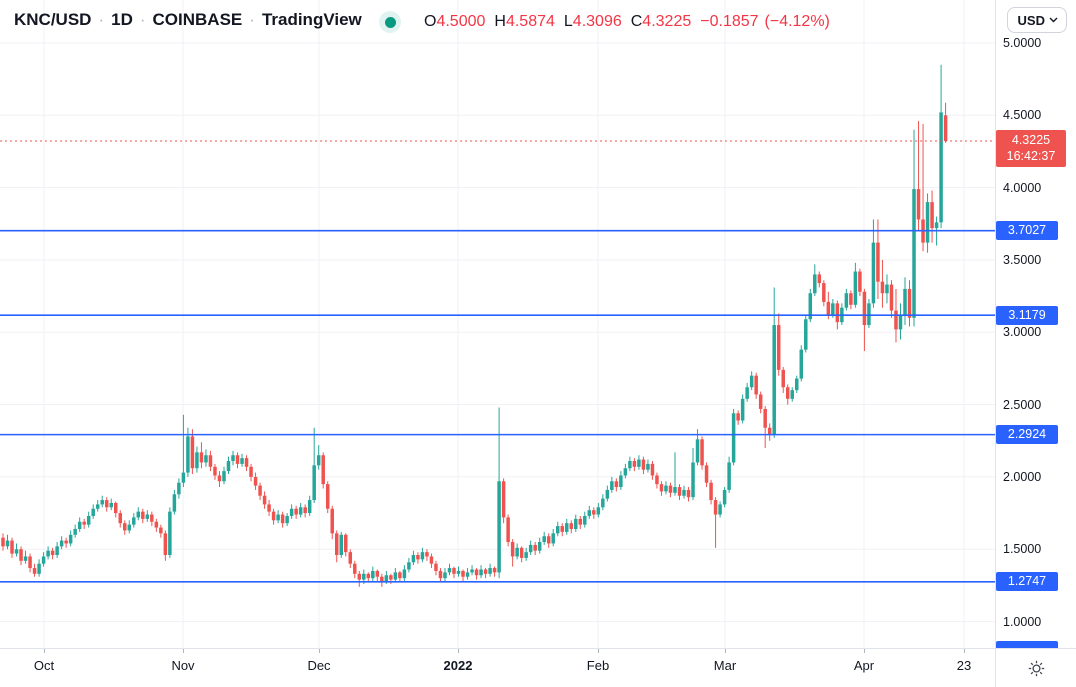  What do you see at coordinates (461, 21) in the screenshot?
I see `open-value: 4.5000` at bounding box center [461, 21].